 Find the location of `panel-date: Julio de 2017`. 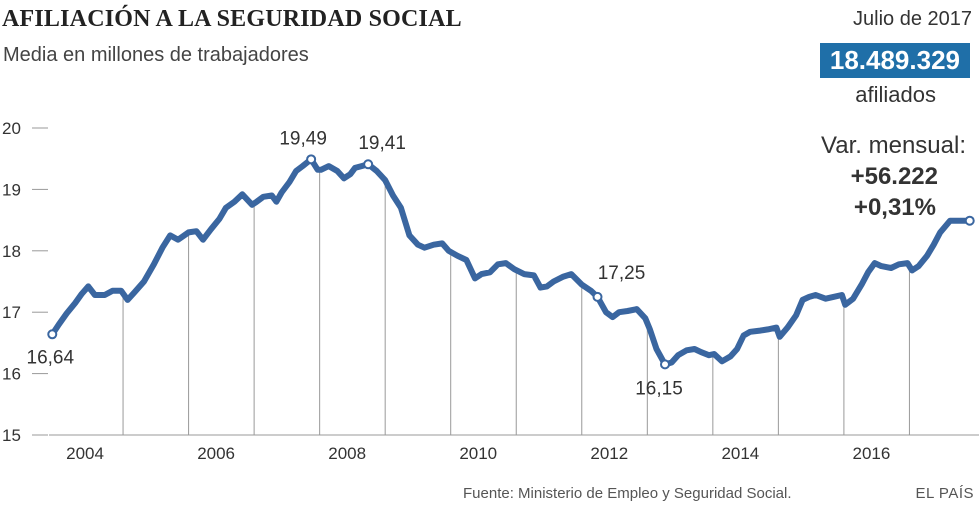

panel-date: Julio de 2017 is located at coordinates (912, 19).